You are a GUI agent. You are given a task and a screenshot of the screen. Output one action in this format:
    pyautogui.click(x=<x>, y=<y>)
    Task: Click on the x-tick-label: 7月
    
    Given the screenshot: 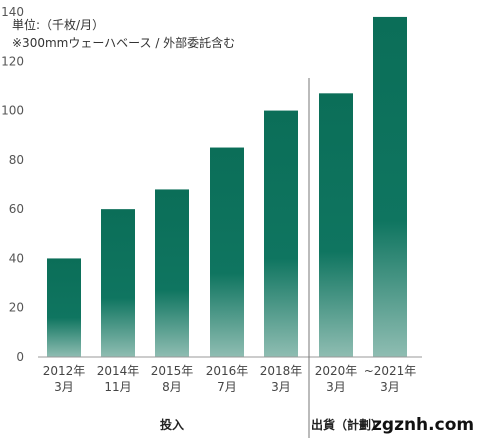 What is the action you would take?
    pyautogui.click(x=227, y=387)
    